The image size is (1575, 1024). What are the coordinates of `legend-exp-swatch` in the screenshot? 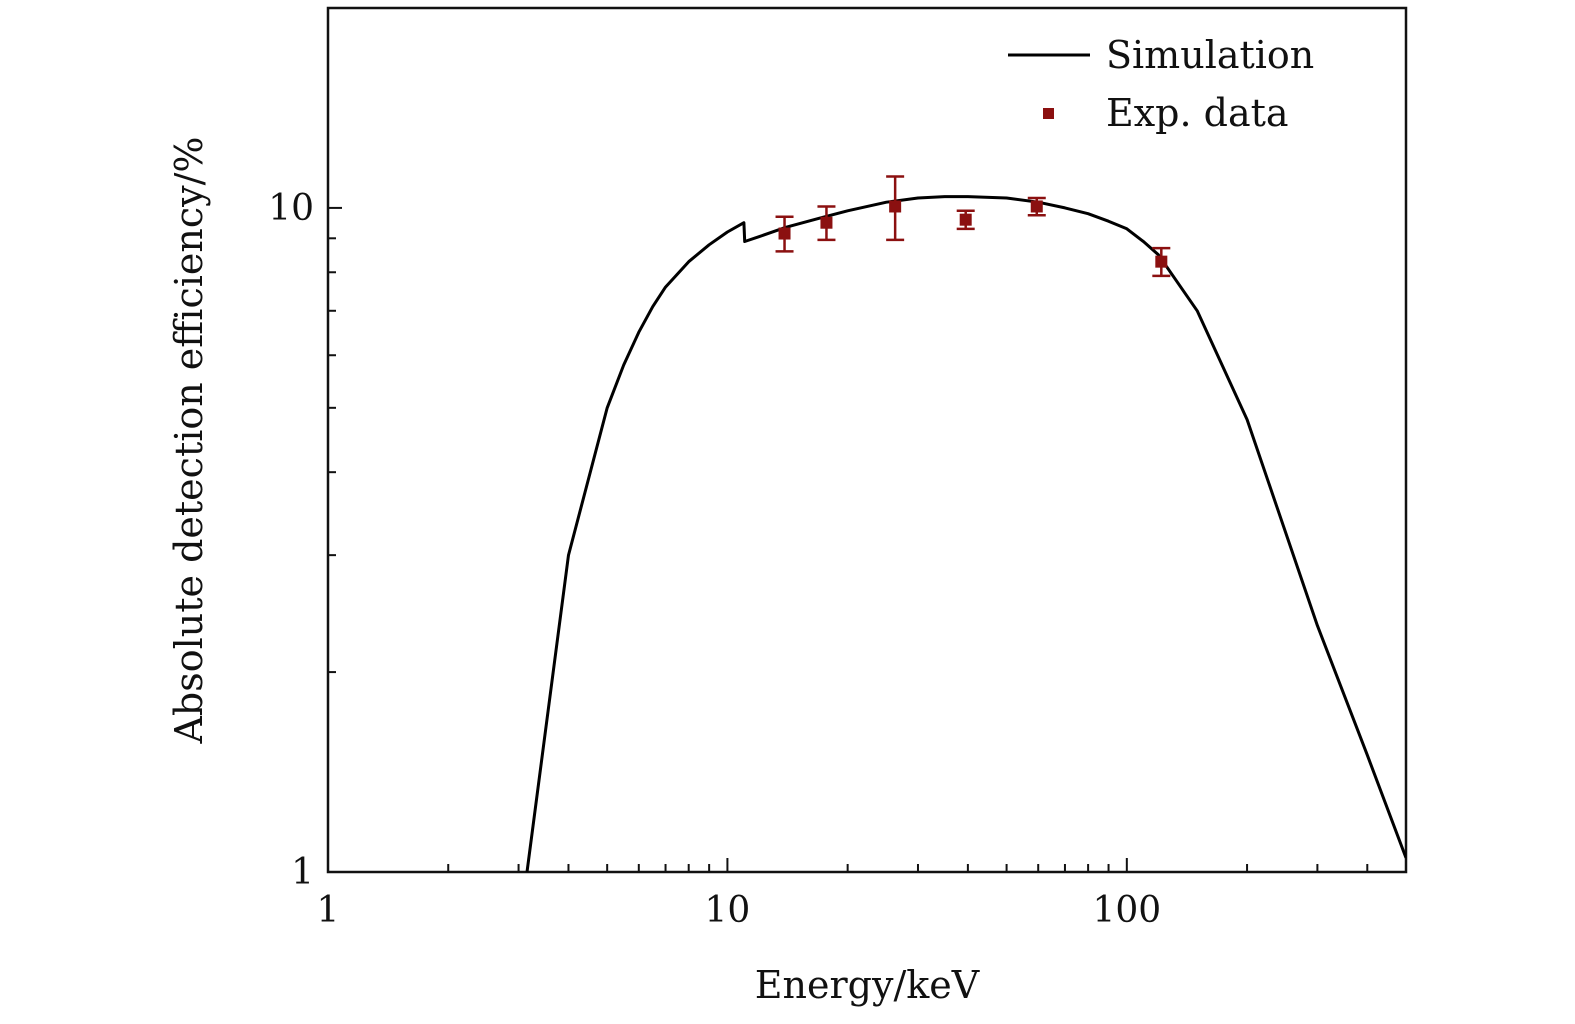 It's located at (1048, 113).